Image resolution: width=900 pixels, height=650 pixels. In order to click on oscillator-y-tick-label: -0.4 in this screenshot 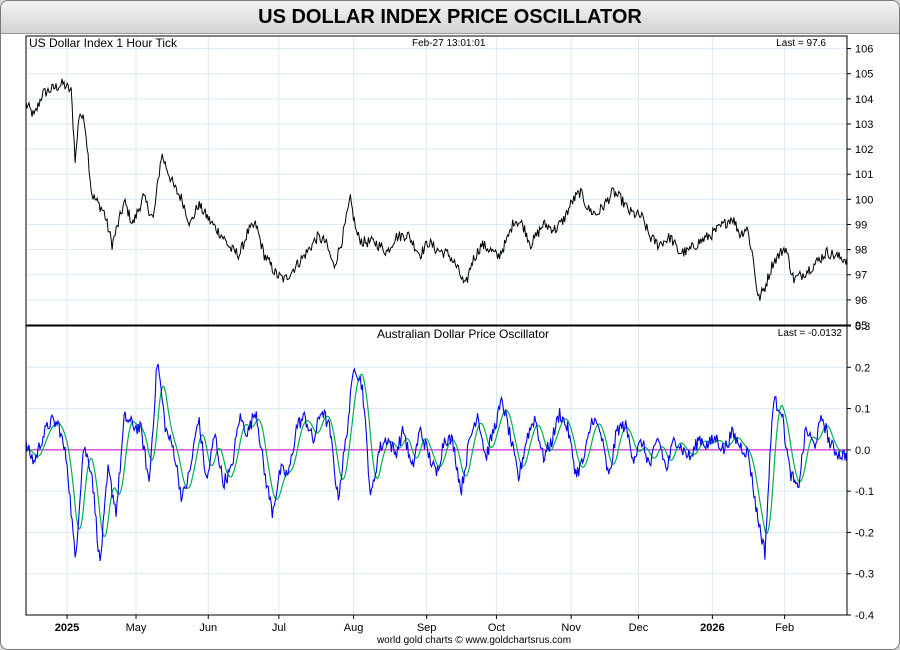, I will do `click(864, 616)`.